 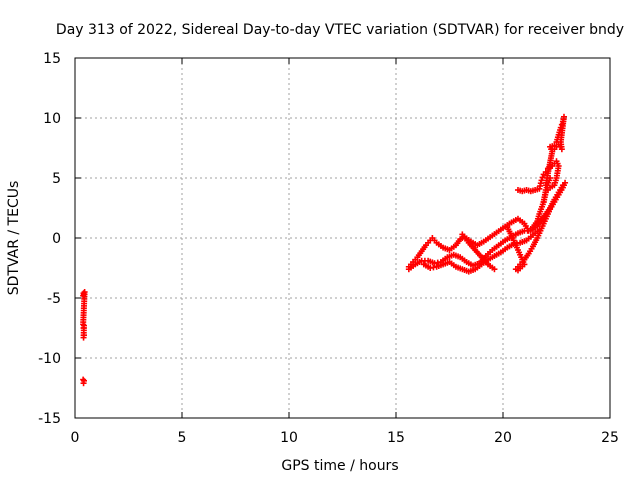 I want to click on x-tick-label: 5, so click(x=182, y=438).